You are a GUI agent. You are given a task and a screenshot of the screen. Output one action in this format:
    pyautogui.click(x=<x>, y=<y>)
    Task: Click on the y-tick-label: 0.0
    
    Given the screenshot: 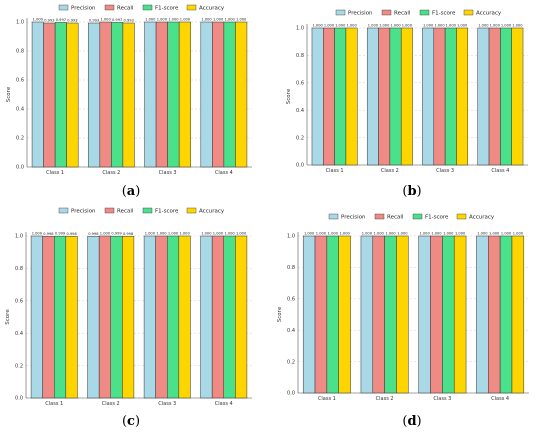 What is the action you would take?
    pyautogui.click(x=300, y=166)
    